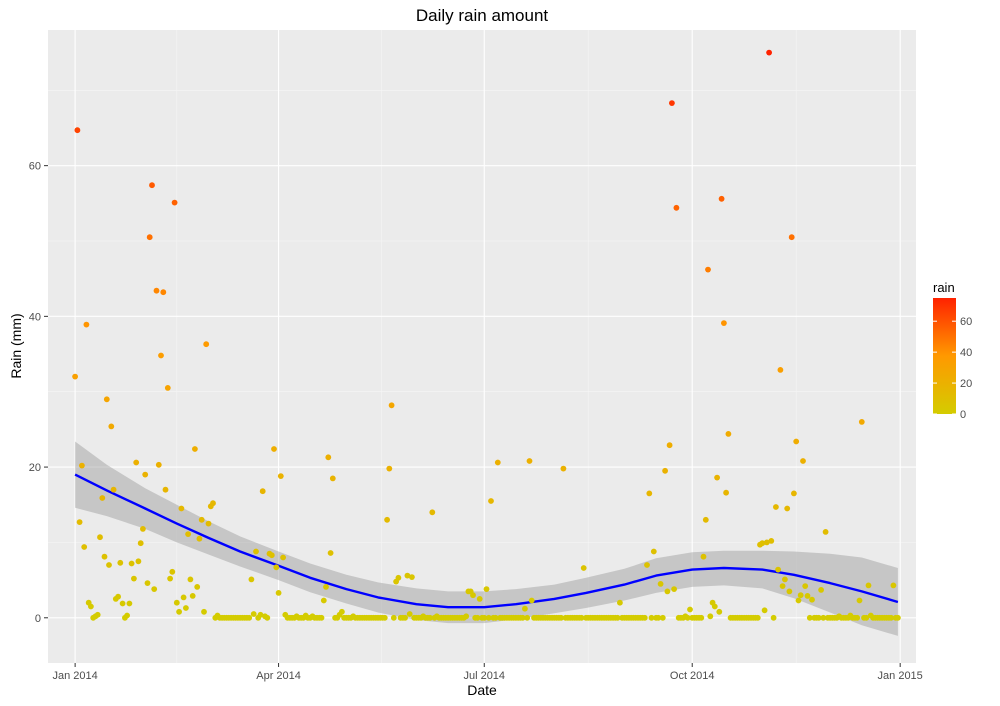 The height and width of the screenshot is (706, 1000). I want to click on x-tick-label: Jan 2014, so click(74, 676).